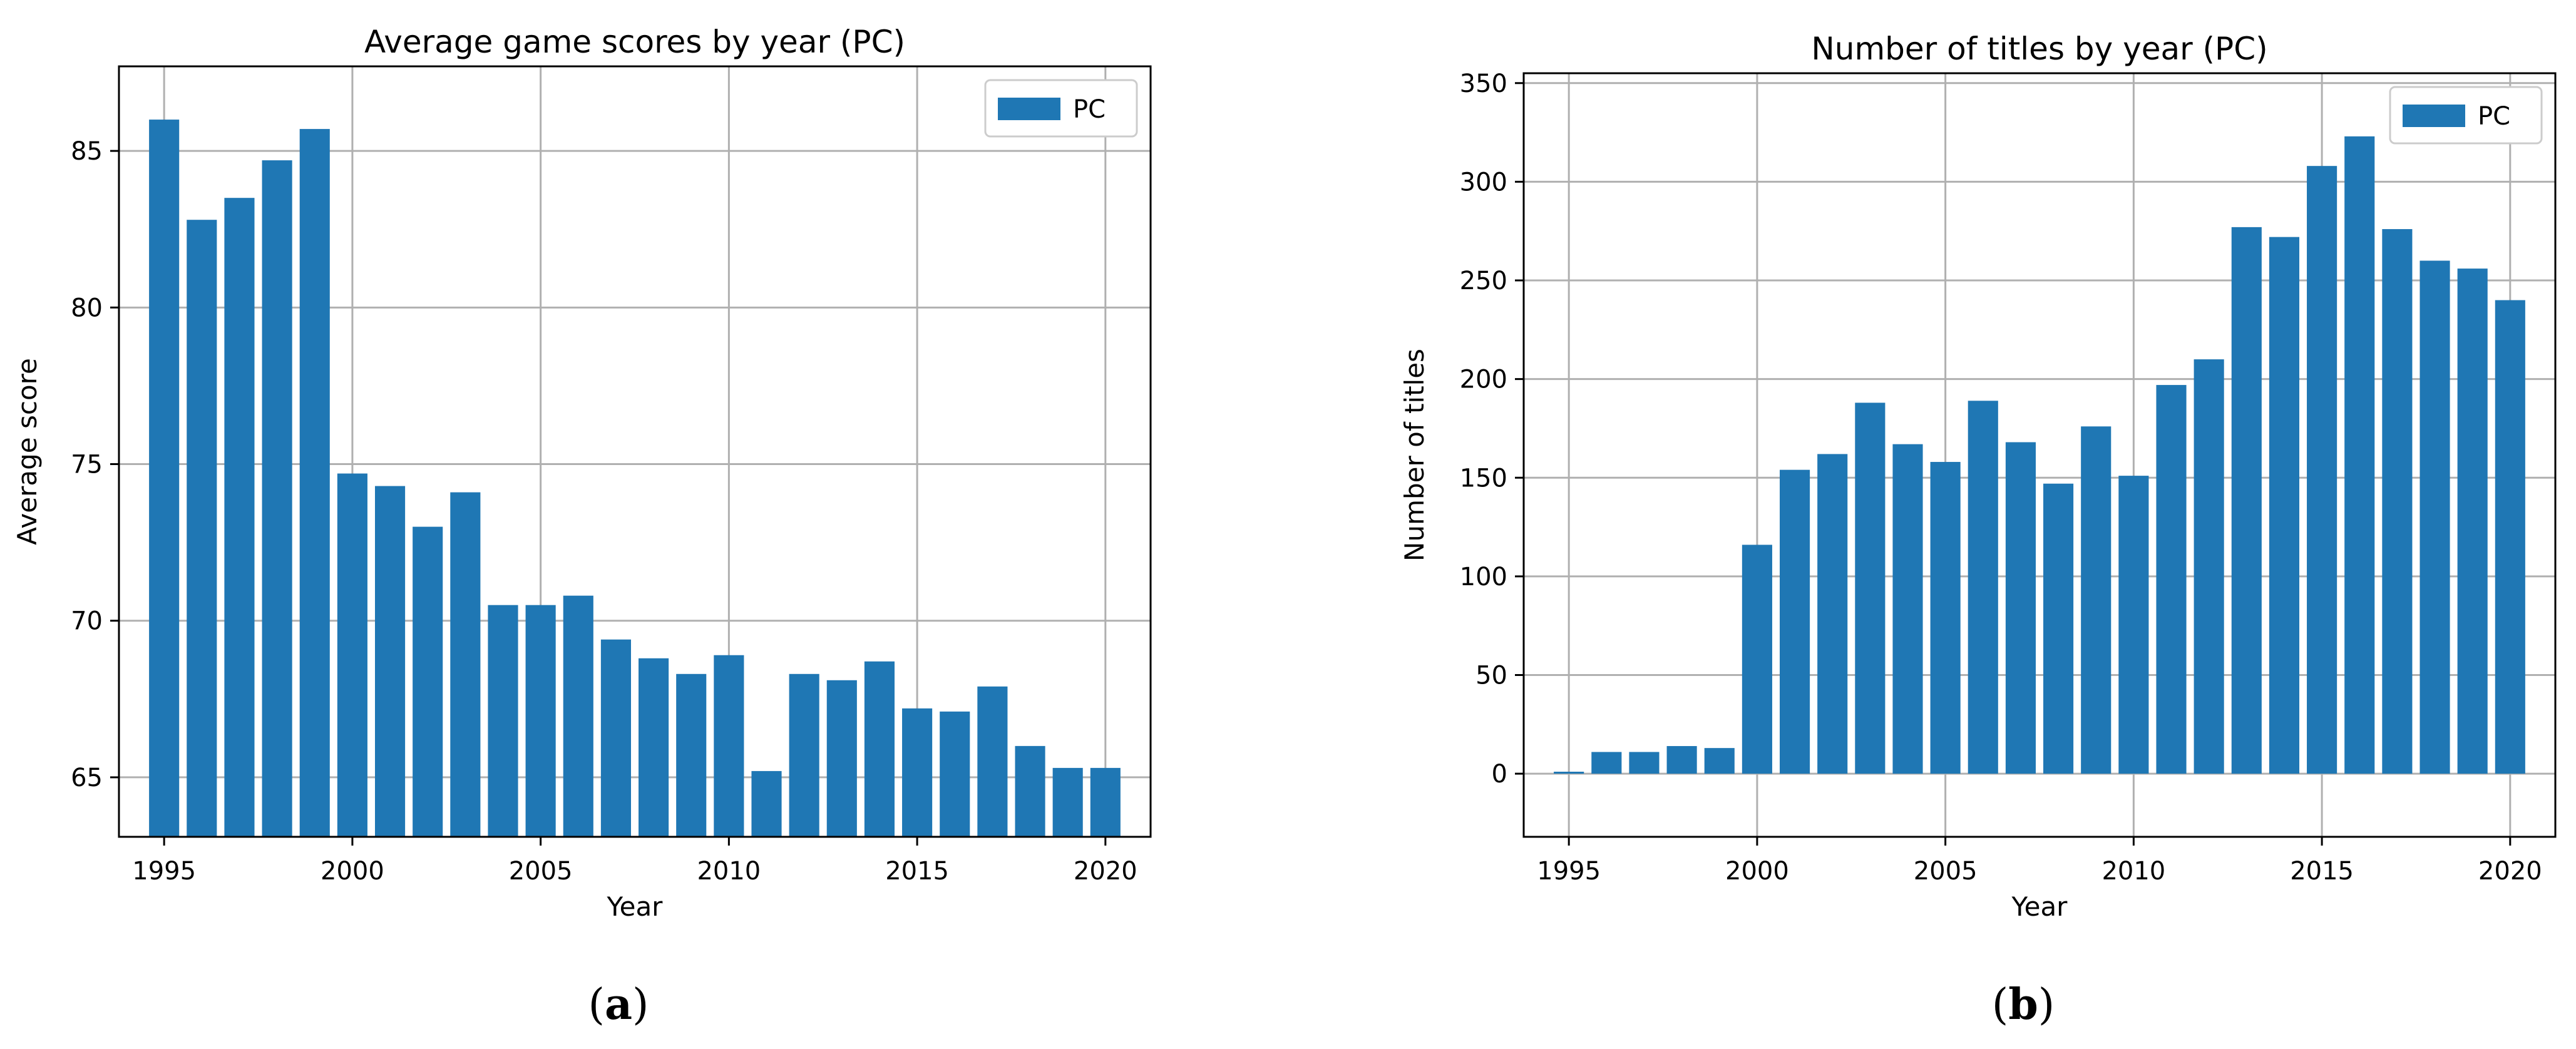 The width and height of the screenshot is (2576, 1049). I want to click on y-tick-label: 150, so click(1483, 478).